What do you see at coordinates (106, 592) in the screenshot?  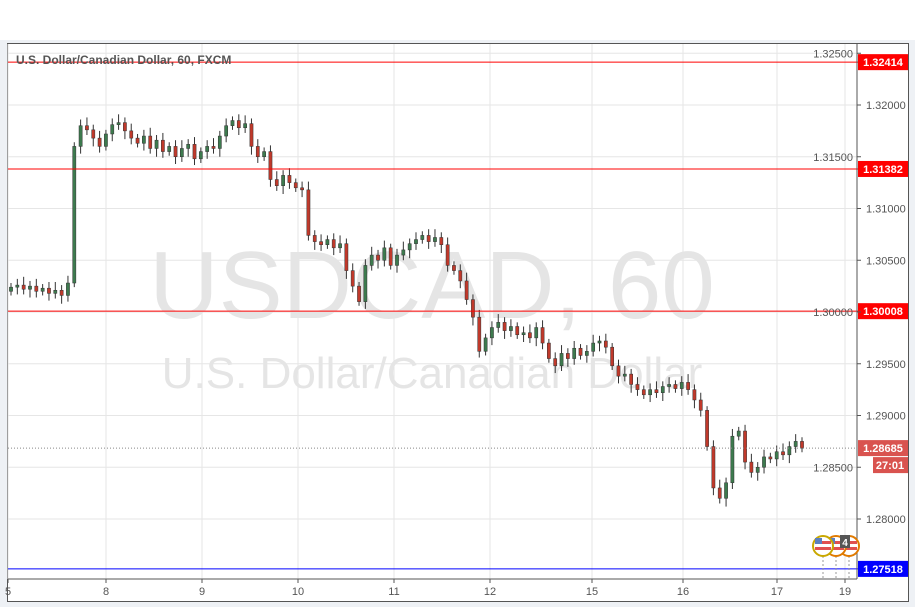 I see `x-tick-label: 8` at bounding box center [106, 592].